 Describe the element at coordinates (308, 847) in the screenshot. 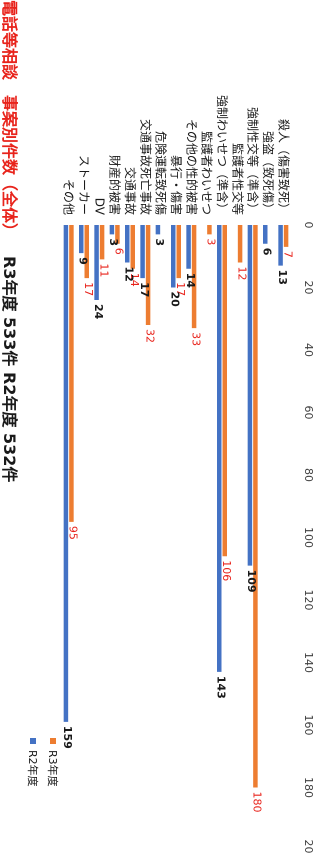

I see `x-tick-label-200: 200` at that location.